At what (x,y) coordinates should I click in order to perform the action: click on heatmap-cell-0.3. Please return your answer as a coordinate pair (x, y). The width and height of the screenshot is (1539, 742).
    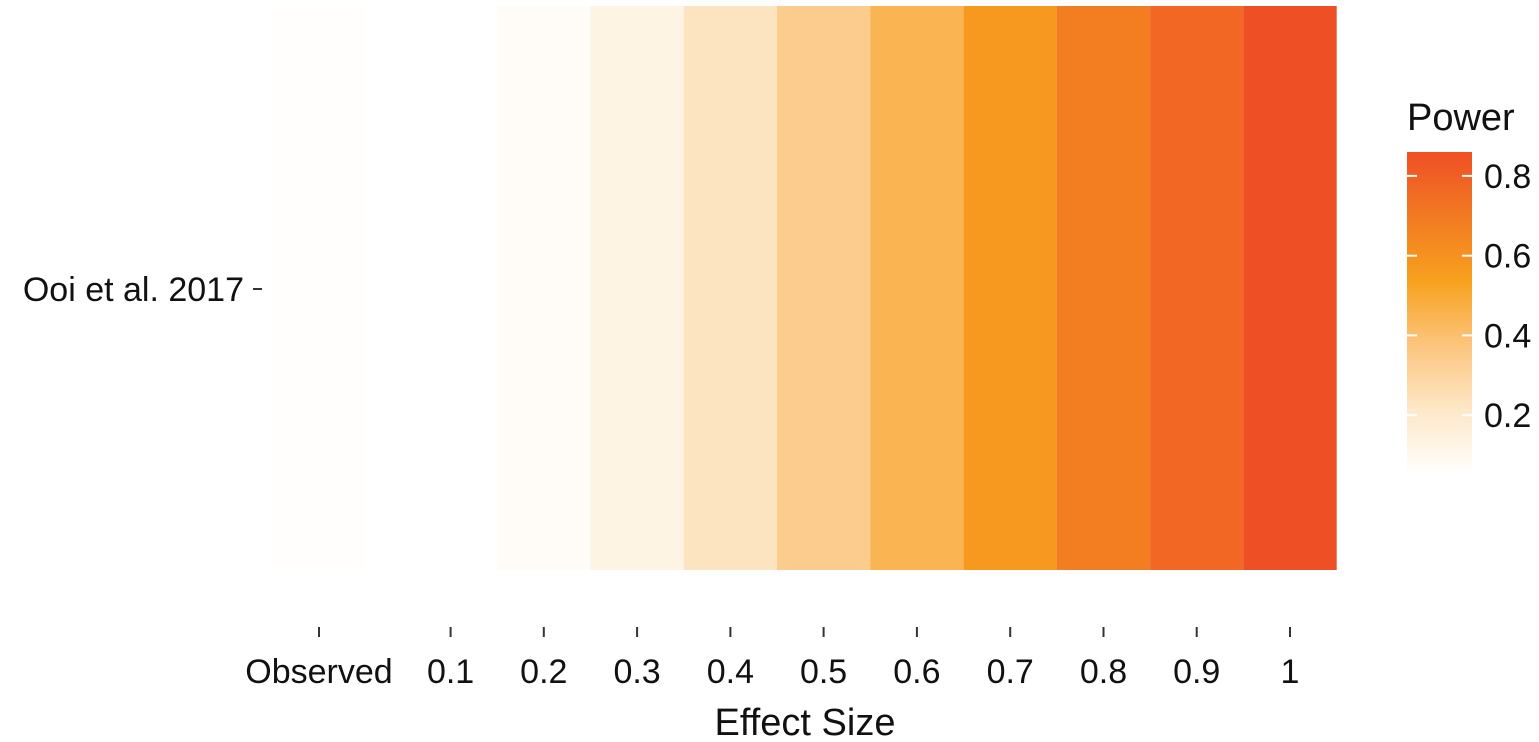
    Looking at the image, I should click on (637, 288).